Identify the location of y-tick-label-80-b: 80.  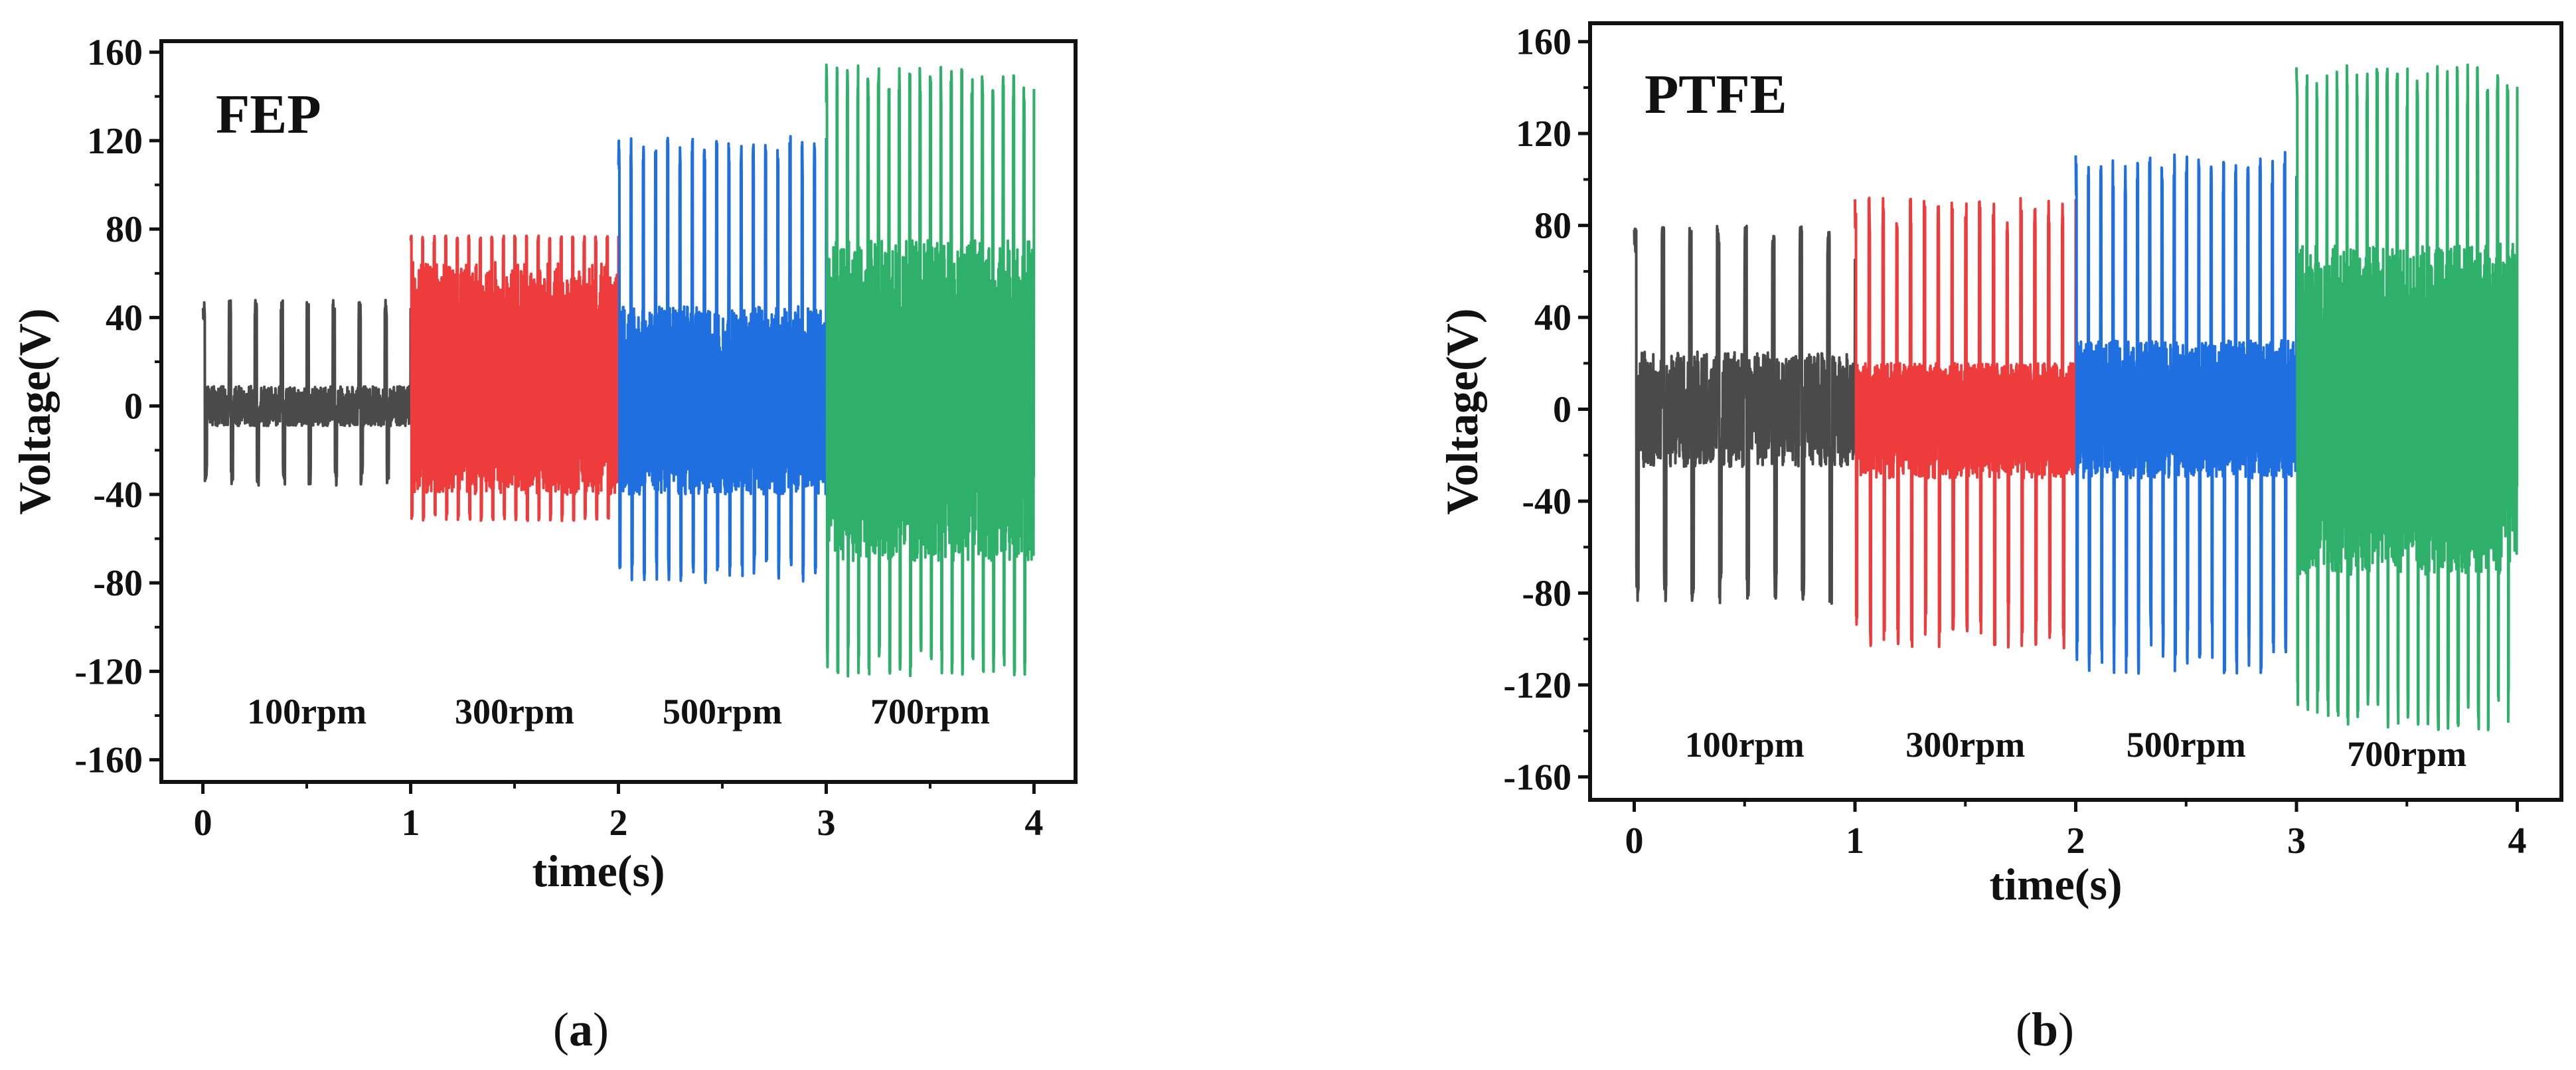
(1552, 226).